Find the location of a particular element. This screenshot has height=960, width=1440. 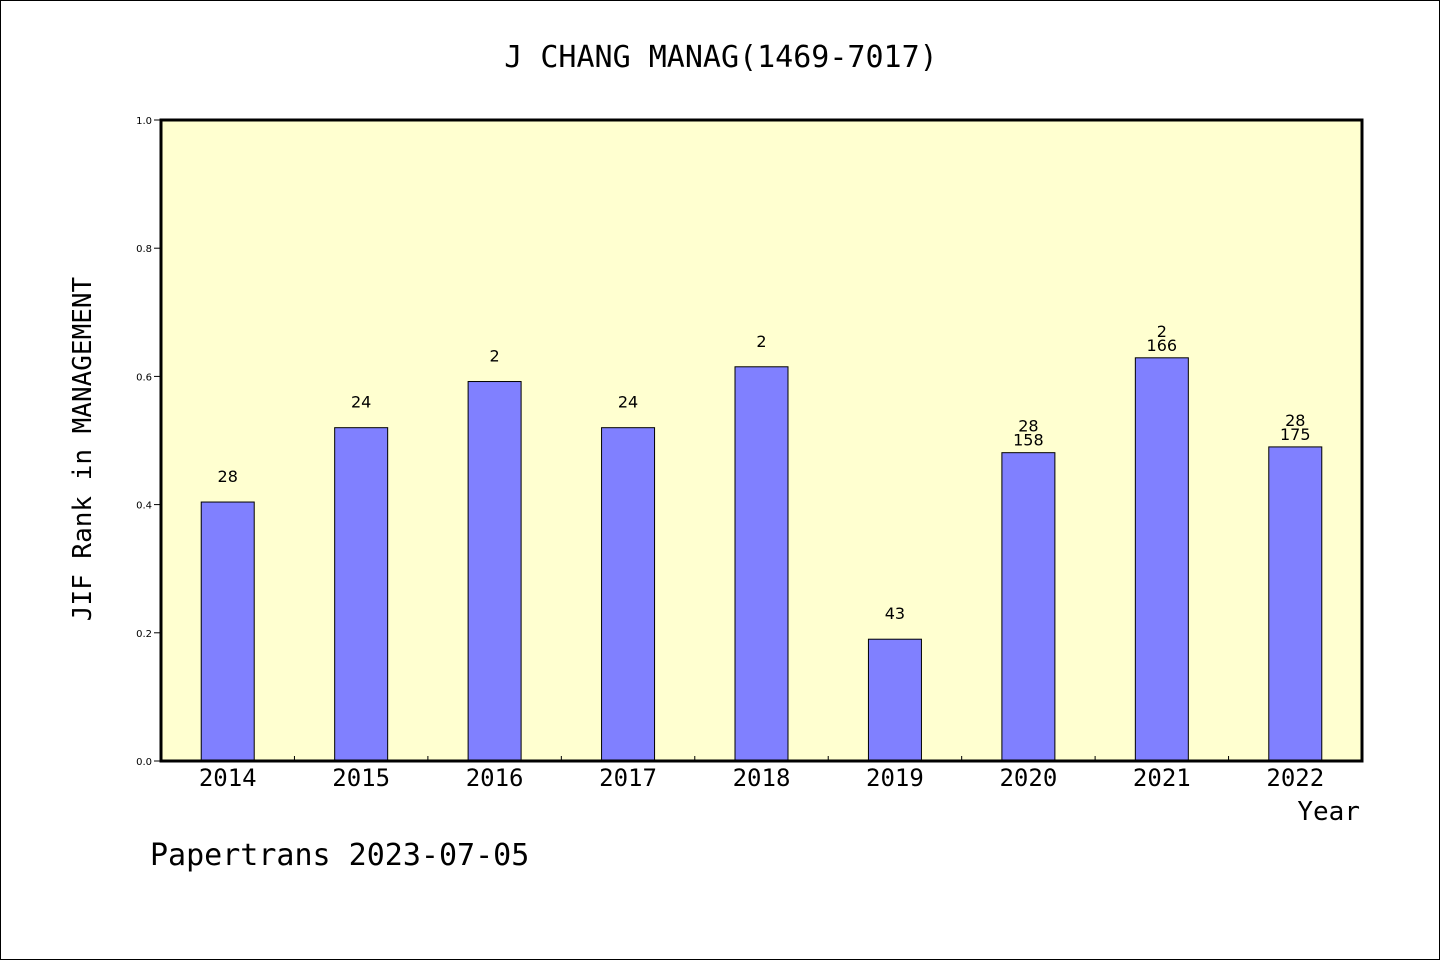

bar-label-2020-1: 158 is located at coordinates (1028, 440).